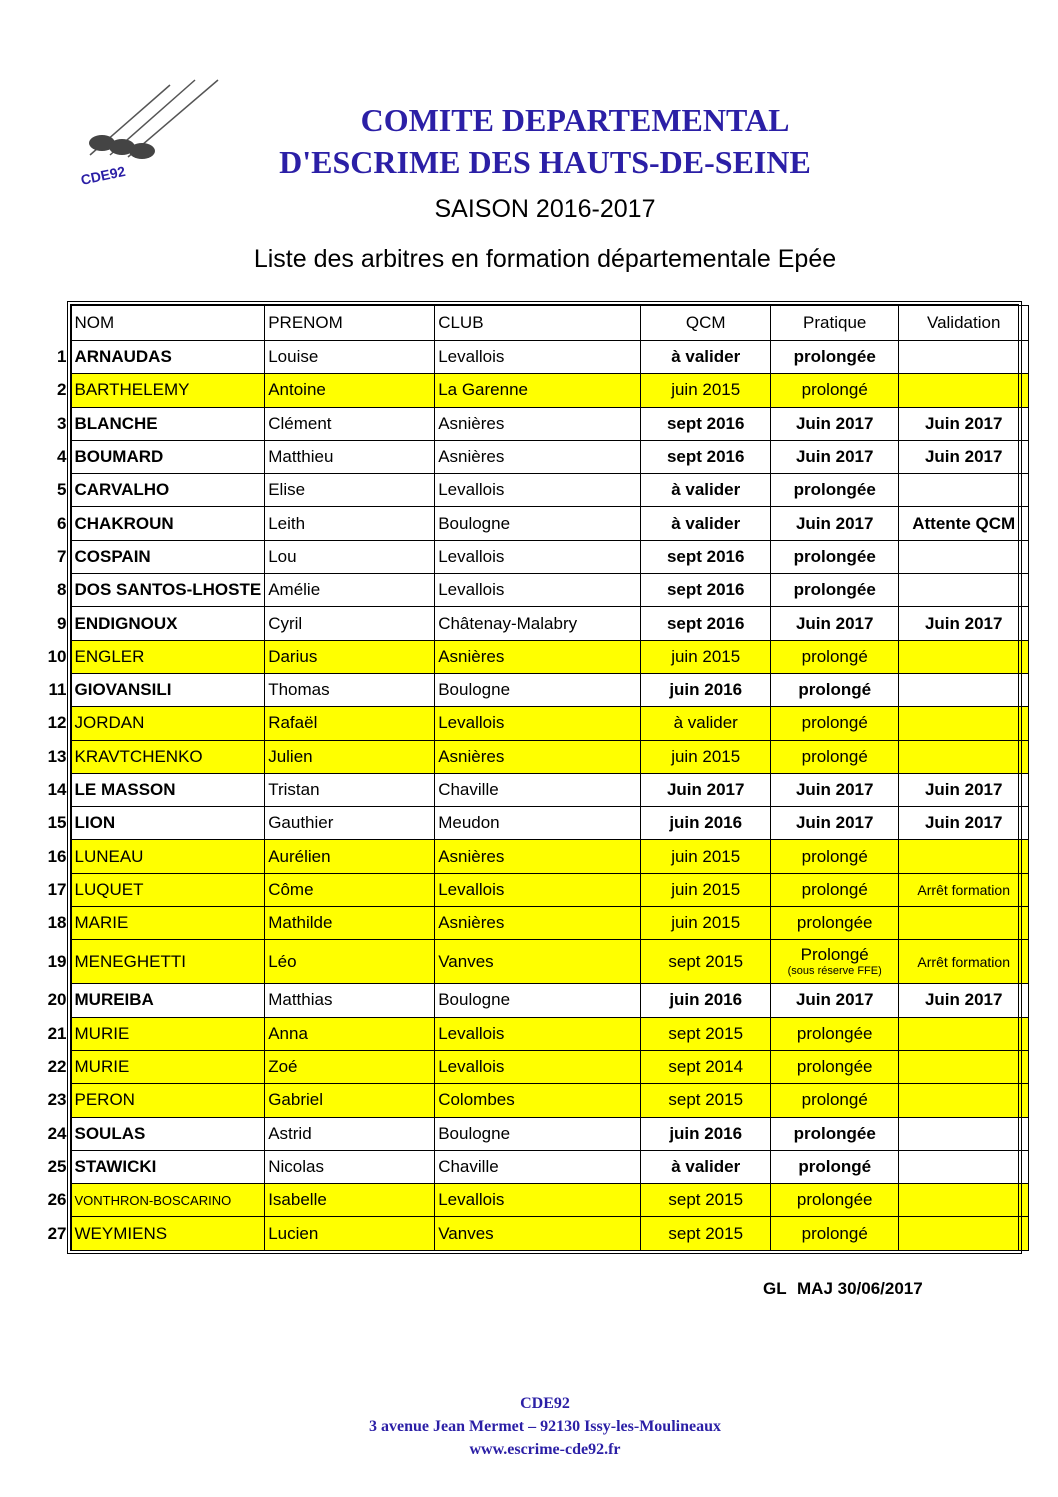  What do you see at coordinates (775, 1288) in the screenshot?
I see `update-author: GL` at bounding box center [775, 1288].